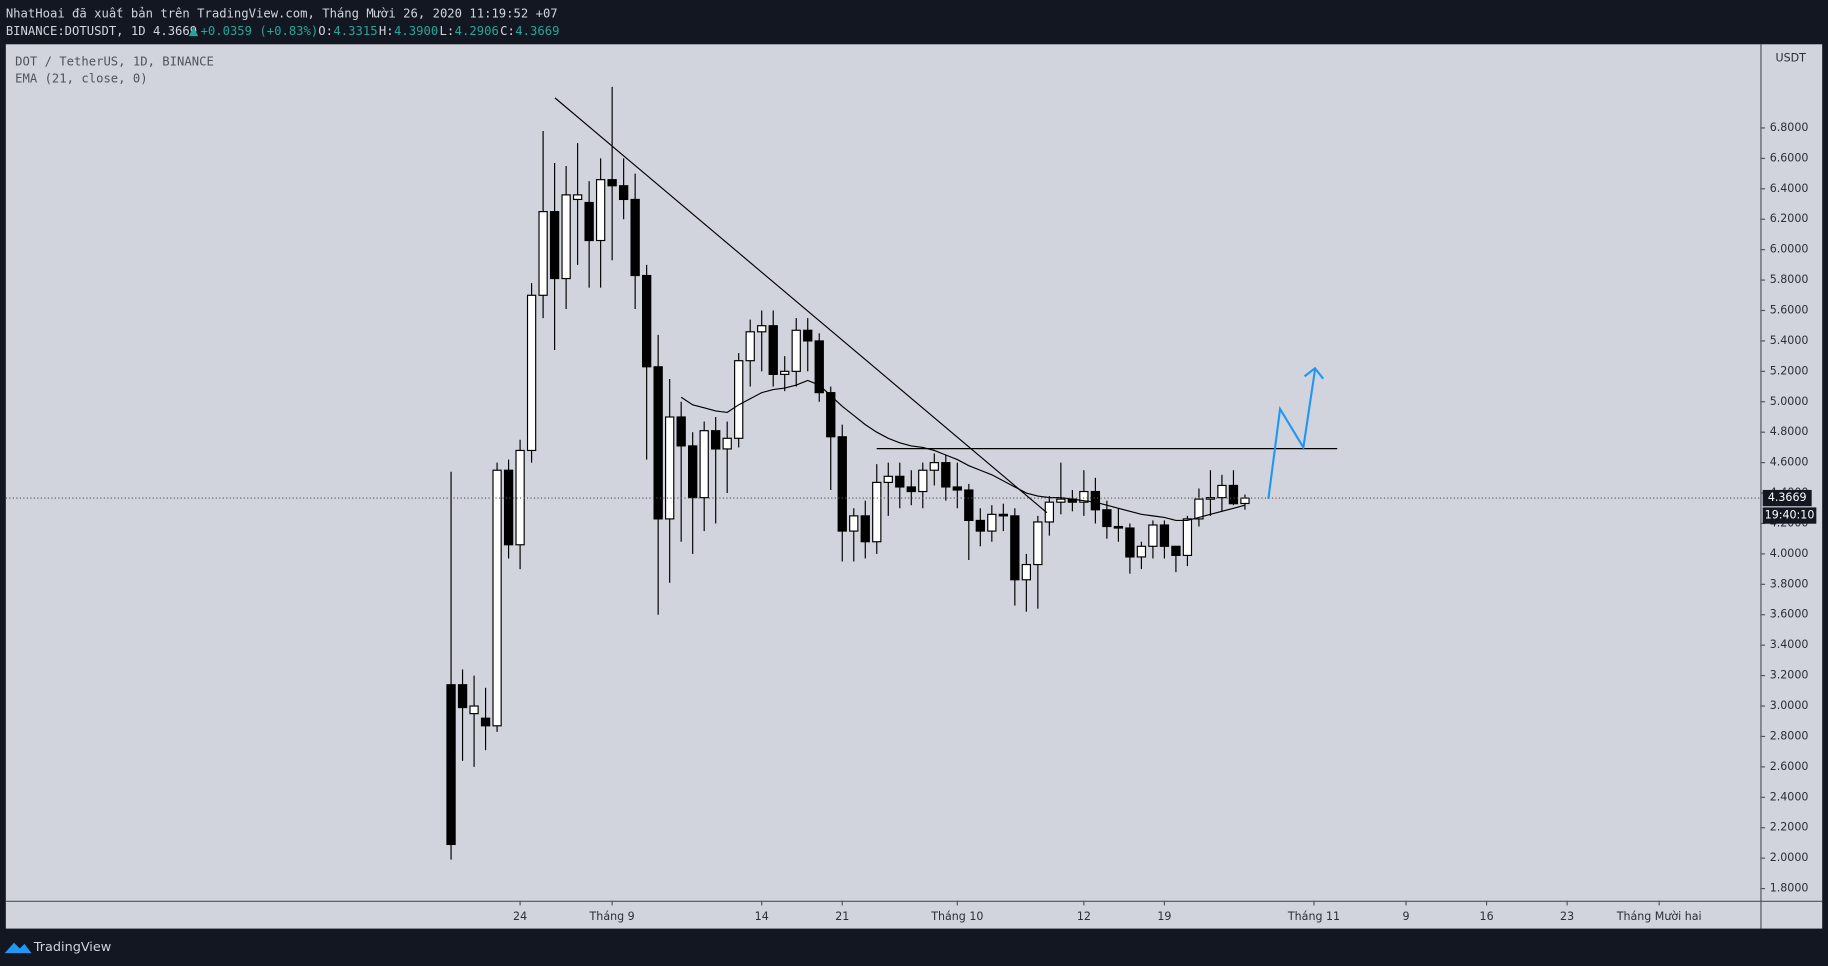 The width and height of the screenshot is (1828, 966). I want to click on y-tick-label: 6.0000, so click(1789, 249).